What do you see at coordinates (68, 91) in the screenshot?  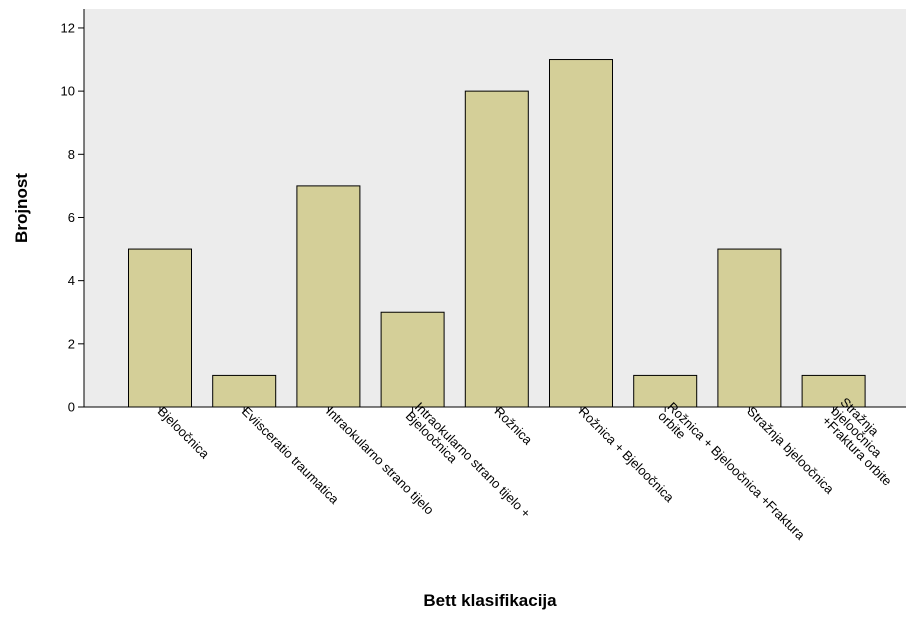 I see `y-tick-label: 10` at bounding box center [68, 91].